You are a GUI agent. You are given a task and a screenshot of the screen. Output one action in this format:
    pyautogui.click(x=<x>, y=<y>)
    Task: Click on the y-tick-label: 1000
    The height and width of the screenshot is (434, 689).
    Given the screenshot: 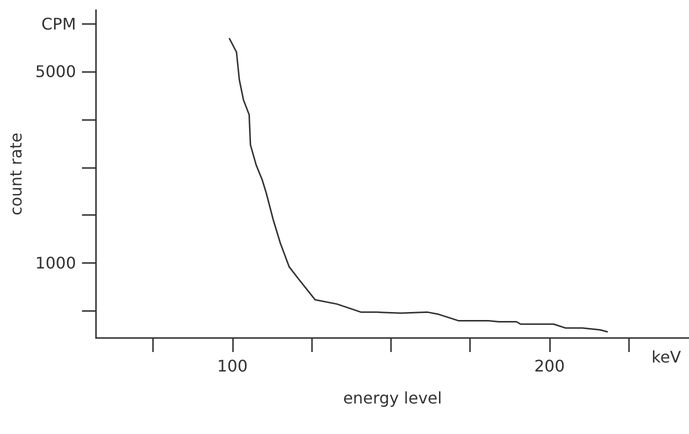 What is the action you would take?
    pyautogui.click(x=55, y=262)
    